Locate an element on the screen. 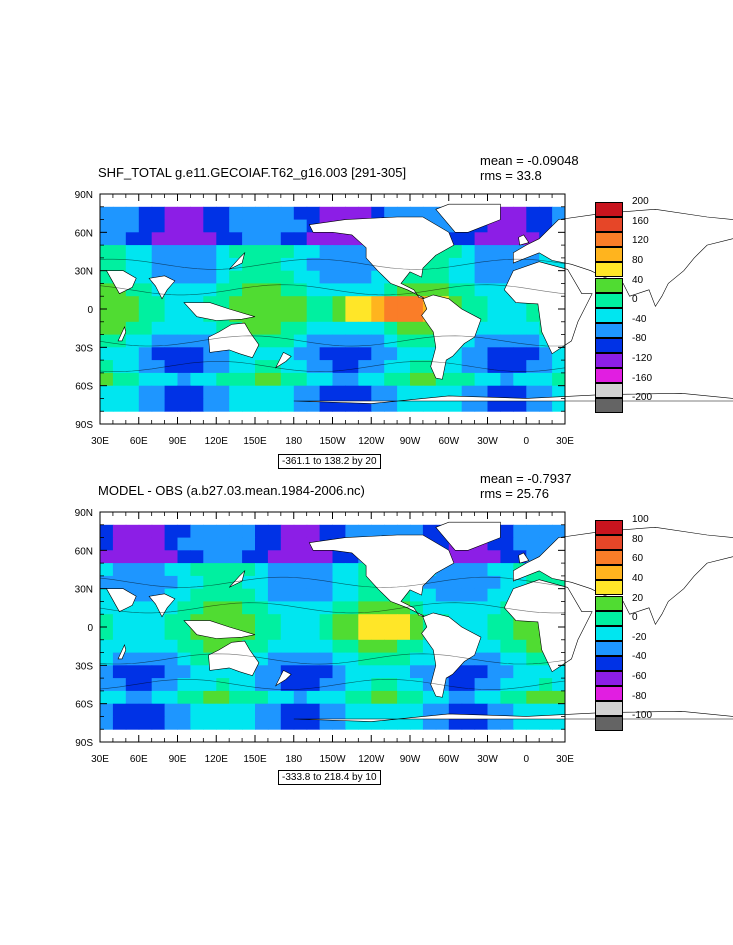 The height and width of the screenshot is (945, 733). continent-namerica is located at coordinates (381, 258).